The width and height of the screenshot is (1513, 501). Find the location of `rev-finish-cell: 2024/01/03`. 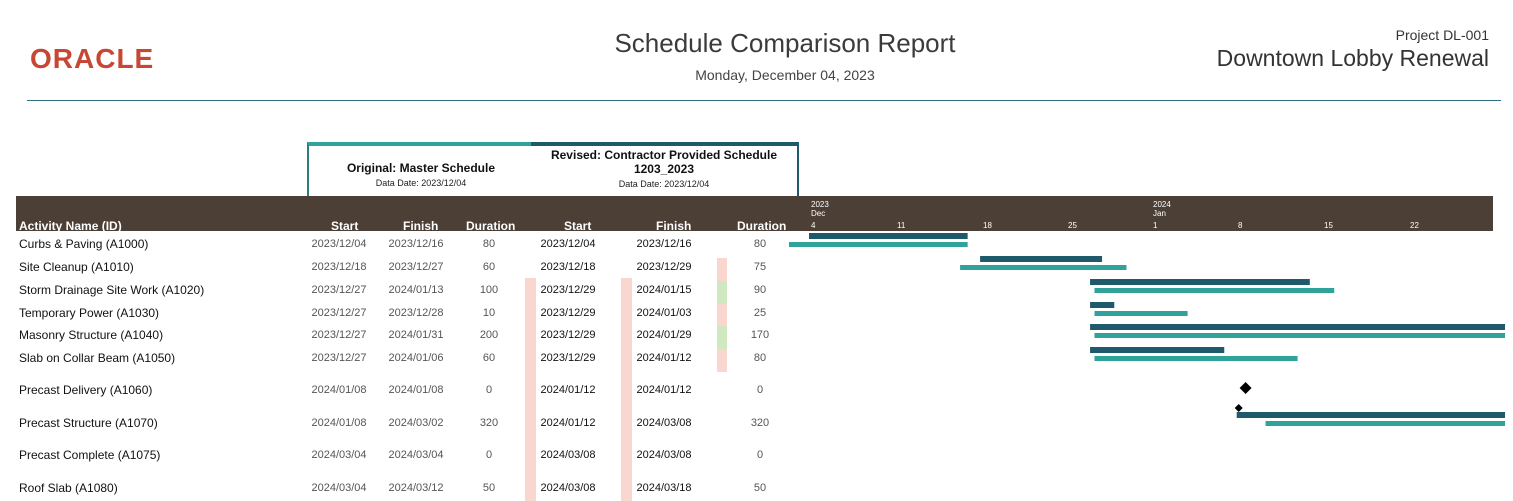

rev-finish-cell: 2024/01/03 is located at coordinates (664, 313).